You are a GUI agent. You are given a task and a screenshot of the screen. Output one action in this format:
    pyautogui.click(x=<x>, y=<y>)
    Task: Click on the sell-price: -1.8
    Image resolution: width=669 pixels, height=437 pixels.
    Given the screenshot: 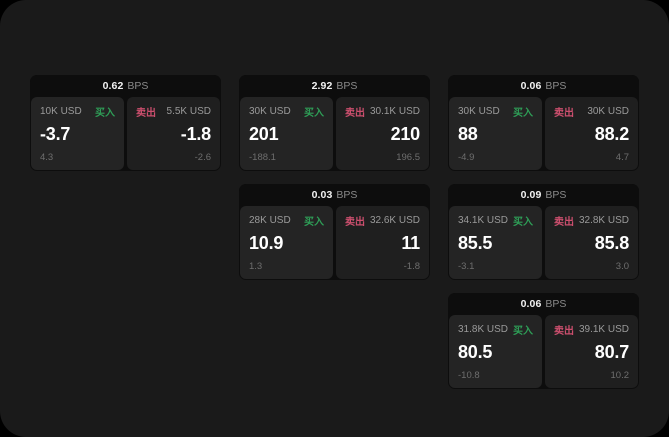 What is the action you would take?
    pyautogui.click(x=195, y=134)
    